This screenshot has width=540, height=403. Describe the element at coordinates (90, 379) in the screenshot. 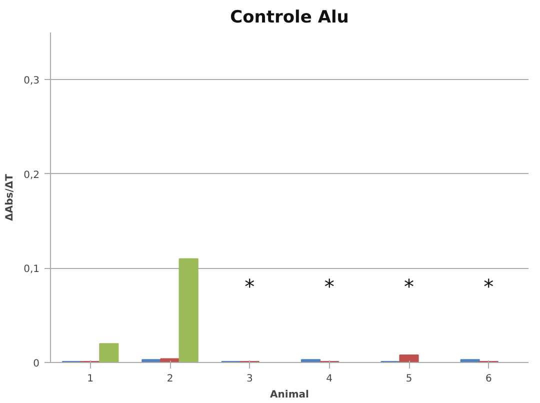

I see `x-tick-label: 1` at that location.